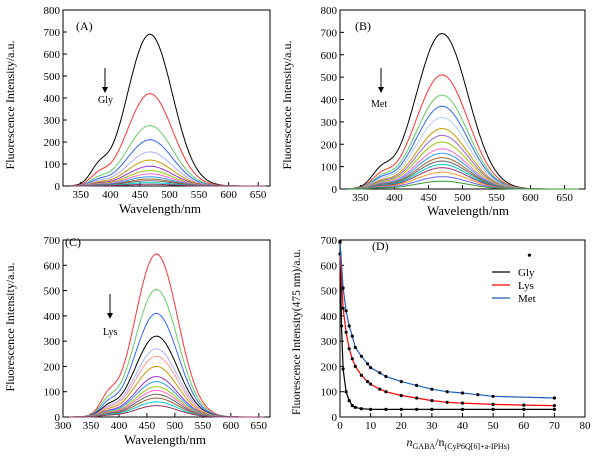  I want to click on panel-b-ytick-label: 200, so click(329, 145).